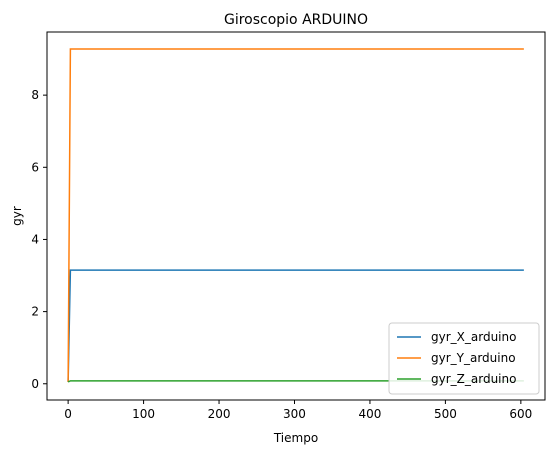 This screenshot has width=554, height=455. Describe the element at coordinates (35, 239) in the screenshot. I see `y-tick-label: 4` at that location.